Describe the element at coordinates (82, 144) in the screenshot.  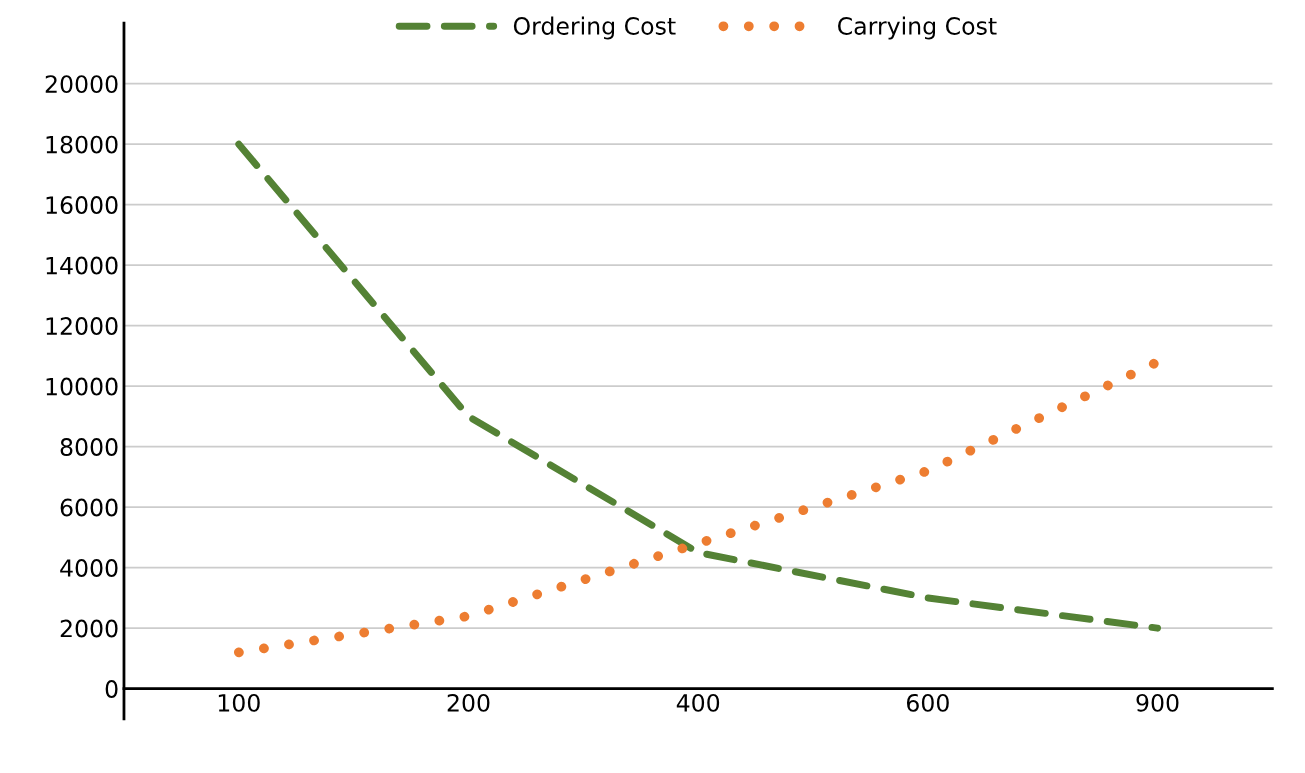
I see `y-tick-label: 18000` at that location.